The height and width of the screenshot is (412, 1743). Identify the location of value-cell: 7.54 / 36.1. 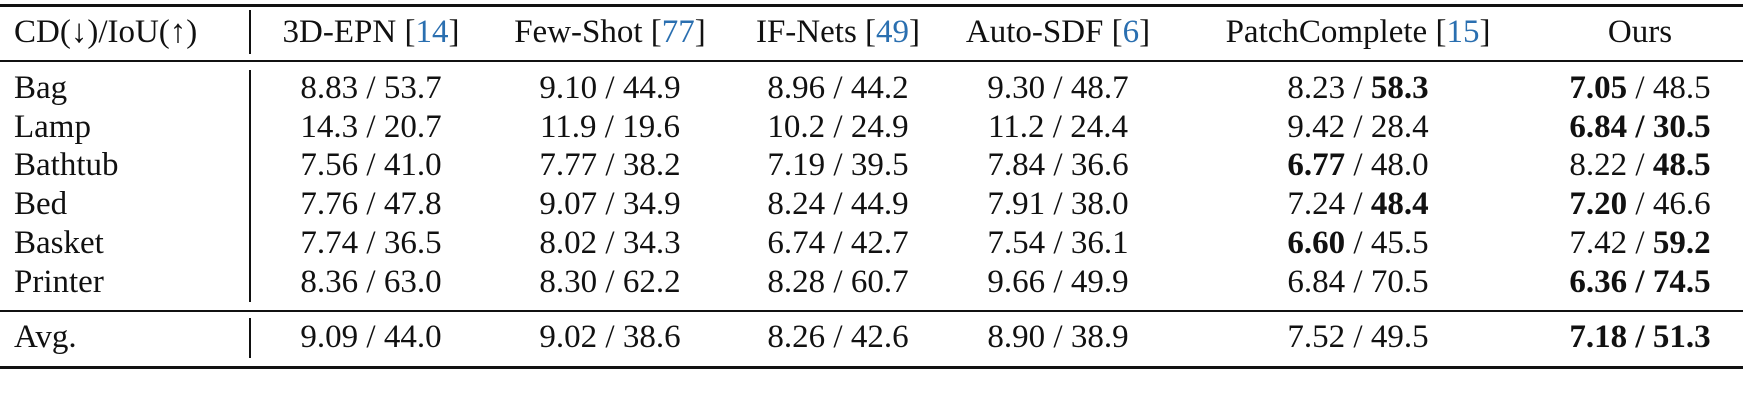
(1058, 243).